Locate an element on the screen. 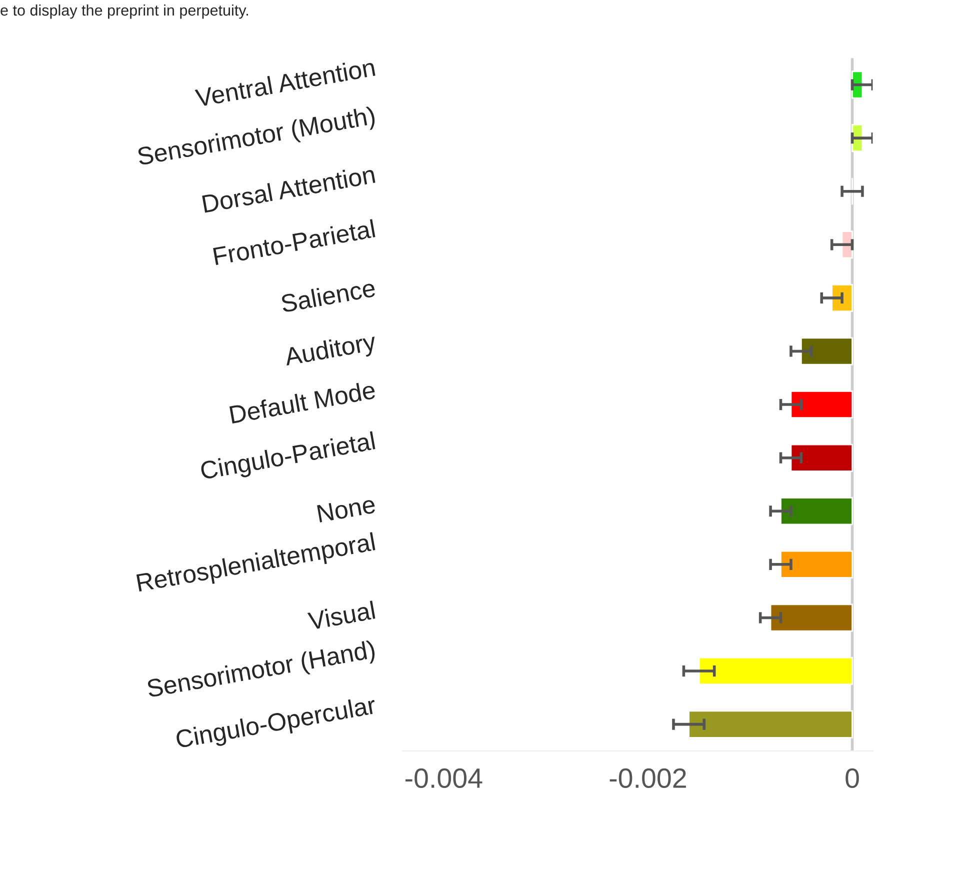  y-tick-label: Default Mode is located at coordinates (302, 402).